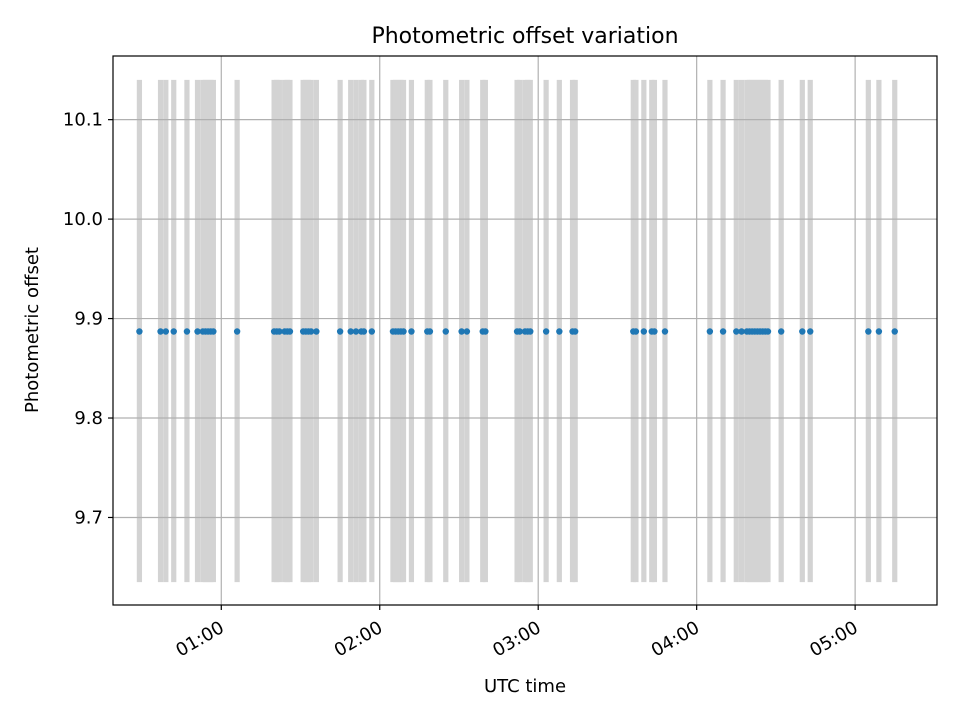  I want to click on data-points, so click(517, 331).